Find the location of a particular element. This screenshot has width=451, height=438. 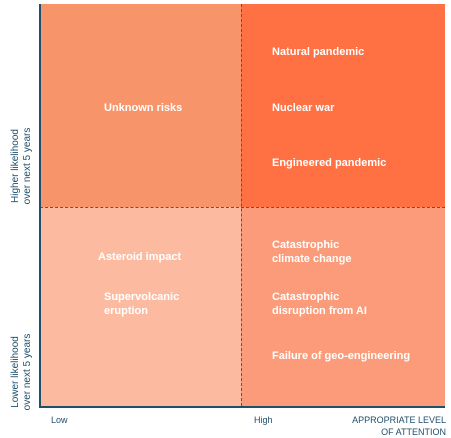

risk-asteroid-impact: Asteroid impact is located at coordinates (140, 257).